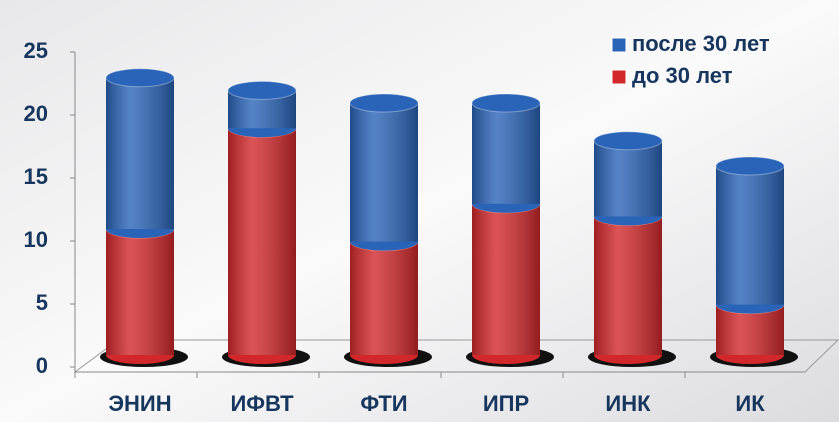 The image size is (839, 422). Describe the element at coordinates (682, 75) in the screenshot. I see `legend-label: до 30 лет` at that location.